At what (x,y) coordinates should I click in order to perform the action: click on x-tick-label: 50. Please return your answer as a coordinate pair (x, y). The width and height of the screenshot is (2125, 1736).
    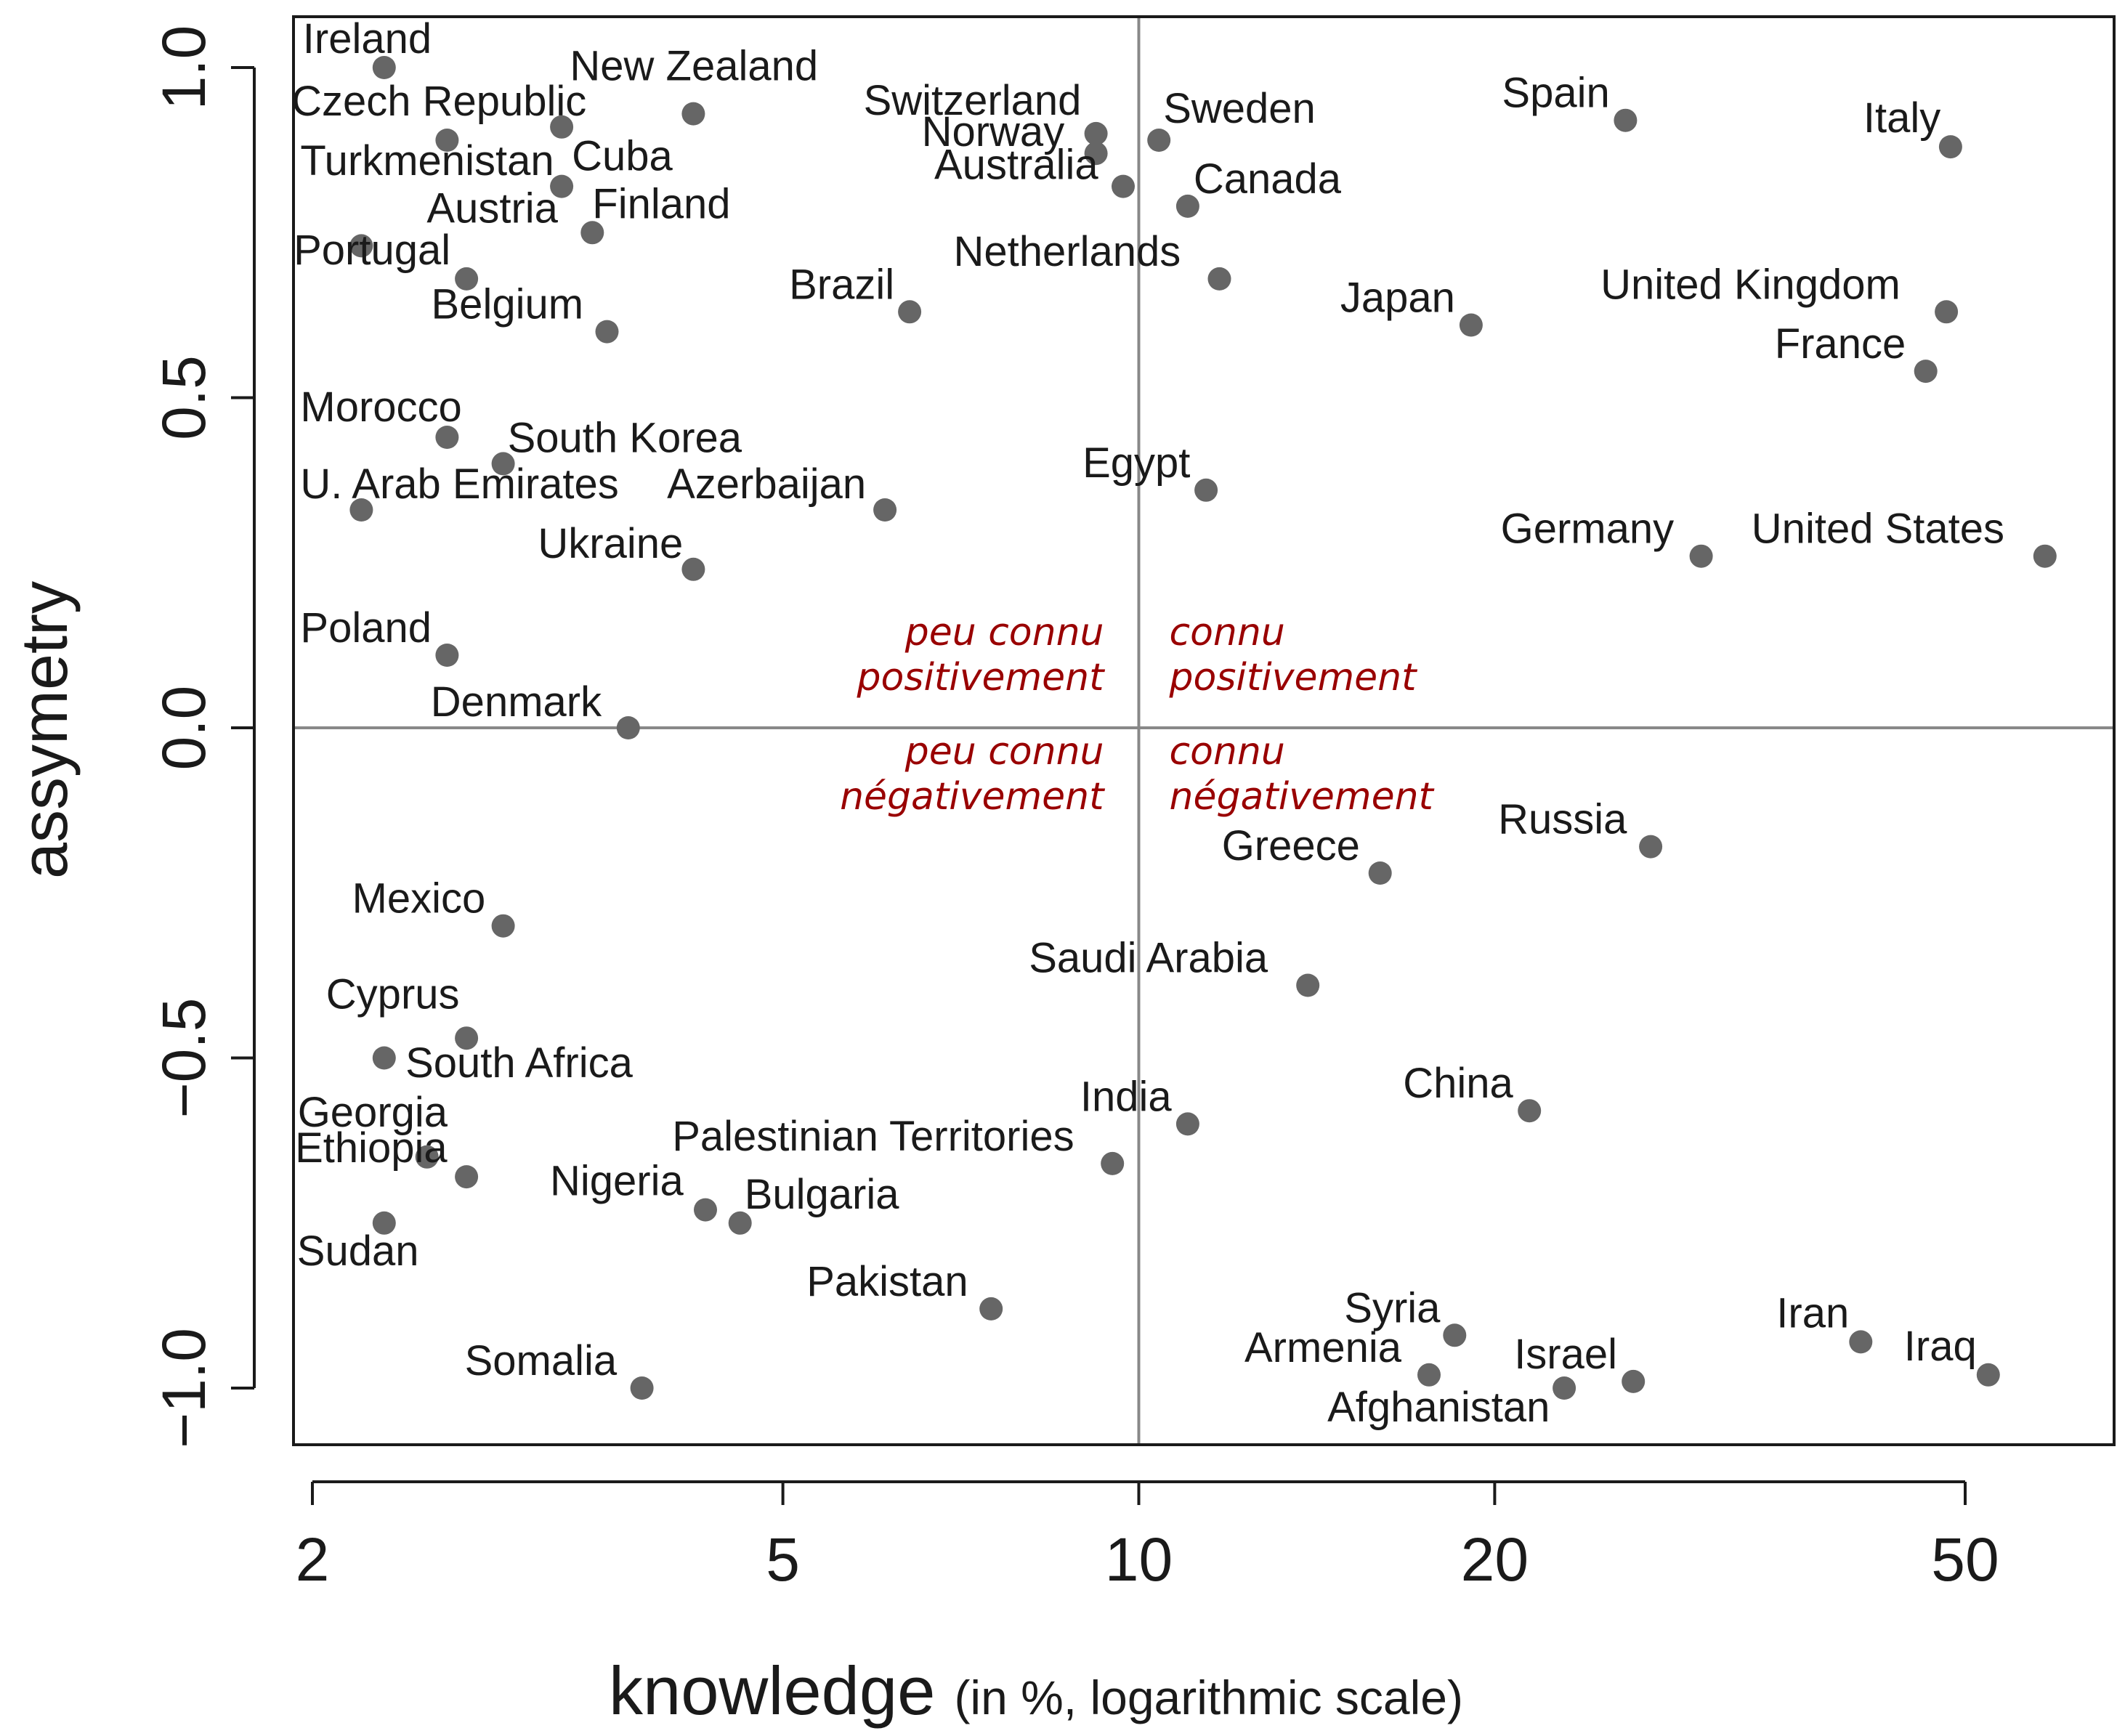
    Looking at the image, I should click on (1965, 1559).